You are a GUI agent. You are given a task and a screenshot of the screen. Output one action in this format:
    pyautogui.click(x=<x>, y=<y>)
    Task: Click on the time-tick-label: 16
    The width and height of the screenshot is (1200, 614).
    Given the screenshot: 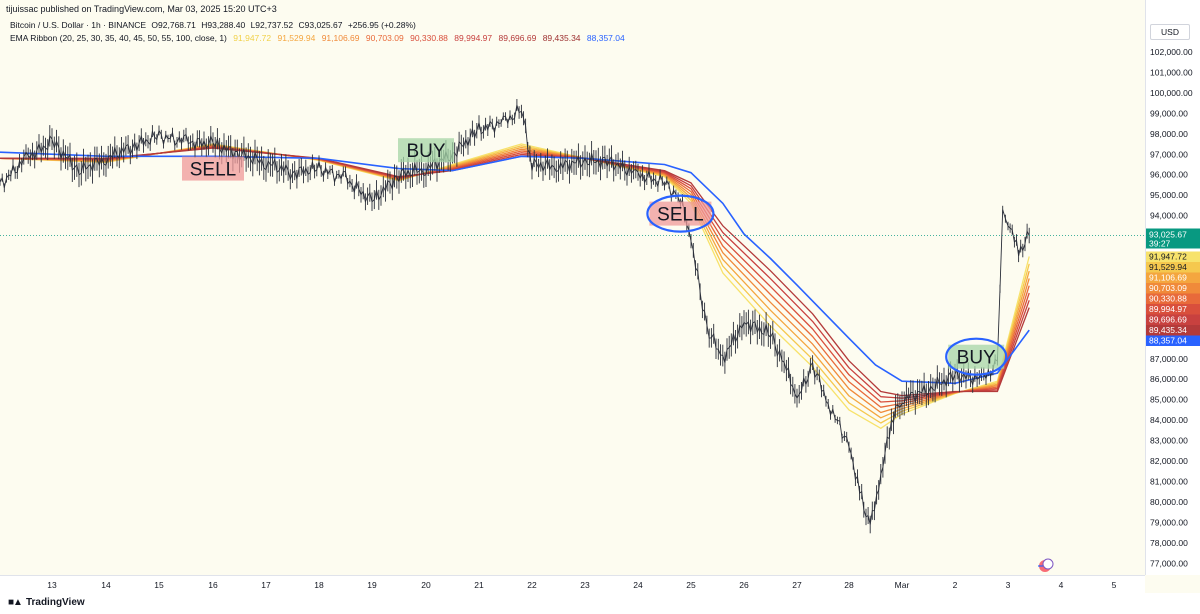 What is the action you would take?
    pyautogui.click(x=213, y=585)
    